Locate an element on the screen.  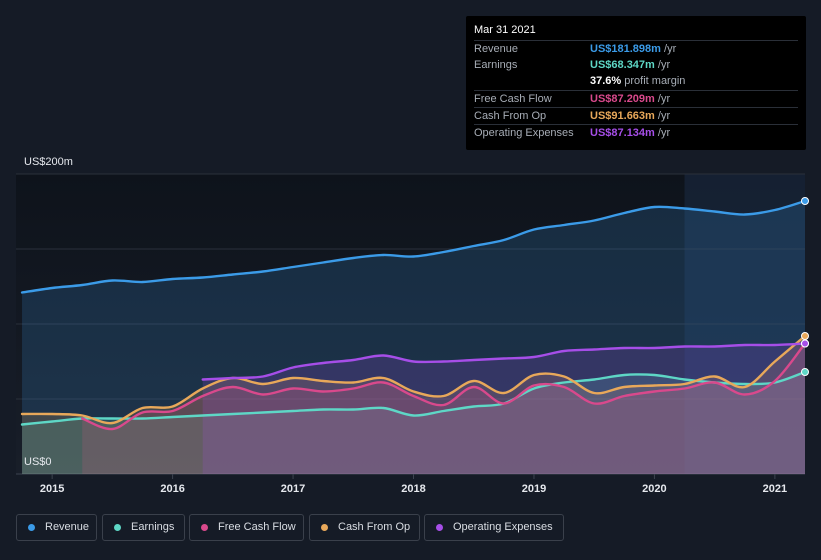
legend-label: Cash From Op is located at coordinates (374, 527).